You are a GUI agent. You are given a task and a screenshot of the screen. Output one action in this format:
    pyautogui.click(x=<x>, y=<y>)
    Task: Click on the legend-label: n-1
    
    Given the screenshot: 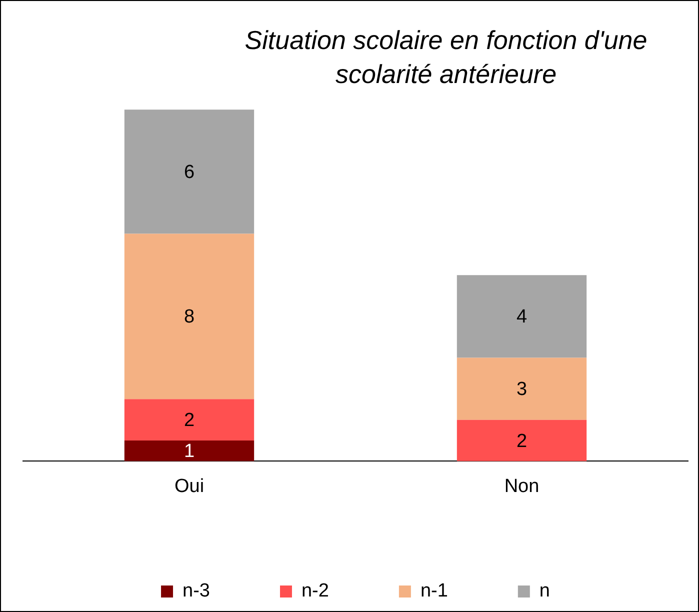 What is the action you would take?
    pyautogui.click(x=434, y=591)
    